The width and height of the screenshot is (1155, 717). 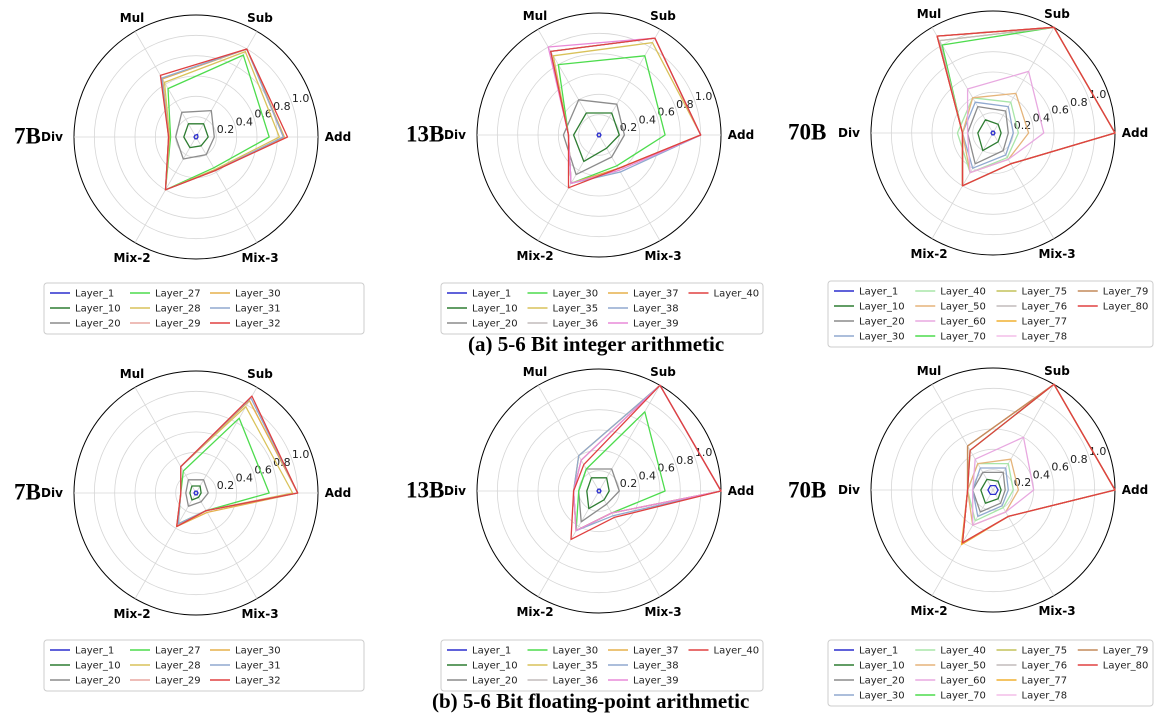 I want to click on caption-floating-point-arithmetic: (b) 5-6 Bit floating-point arithmetic, so click(x=591, y=701).